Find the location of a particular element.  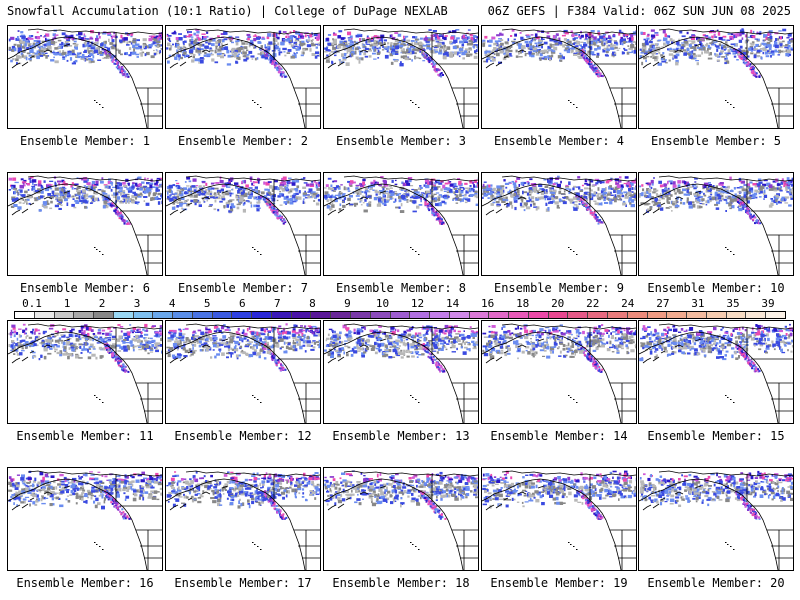

colorbar-tick-label: 24 is located at coordinates (628, 303).